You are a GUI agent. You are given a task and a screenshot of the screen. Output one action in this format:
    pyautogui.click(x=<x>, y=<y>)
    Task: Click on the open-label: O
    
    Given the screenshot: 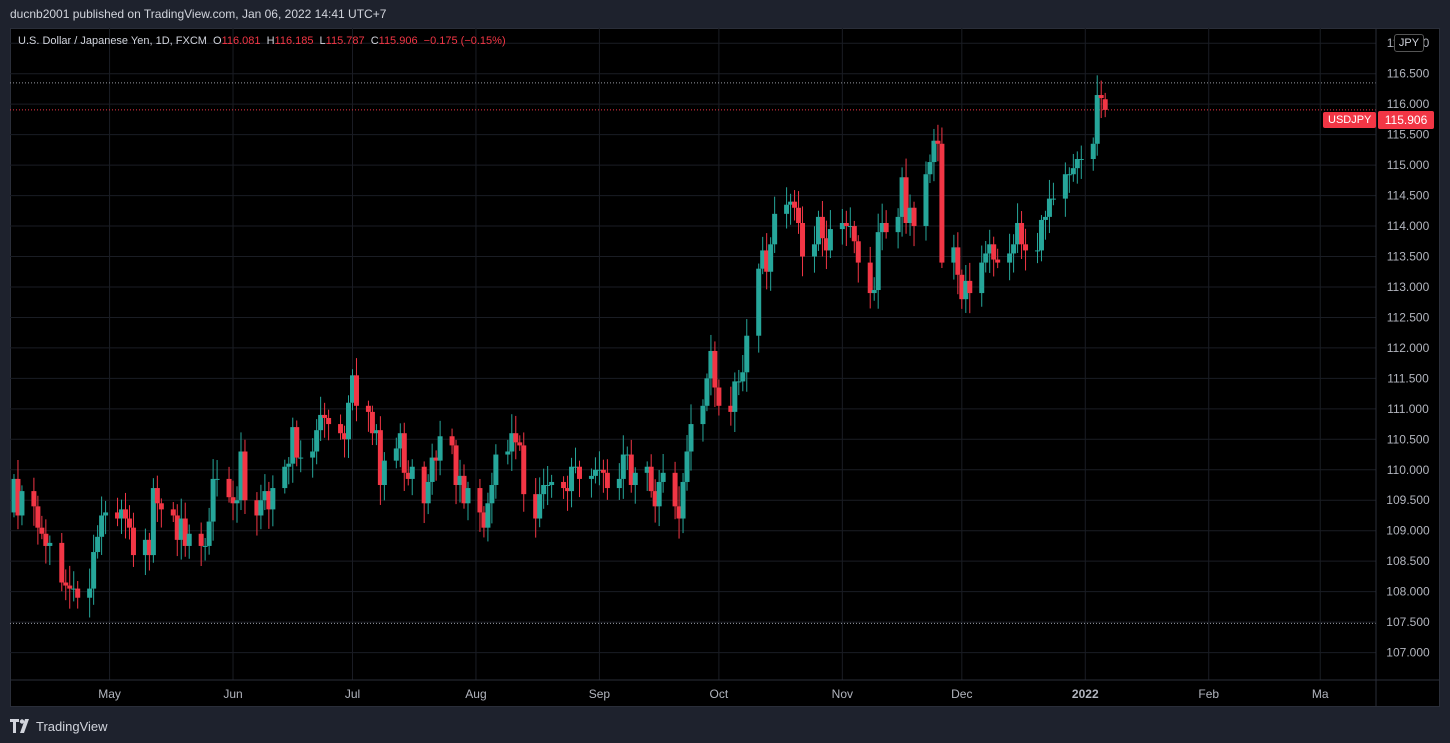 What is the action you would take?
    pyautogui.click(x=217, y=41)
    